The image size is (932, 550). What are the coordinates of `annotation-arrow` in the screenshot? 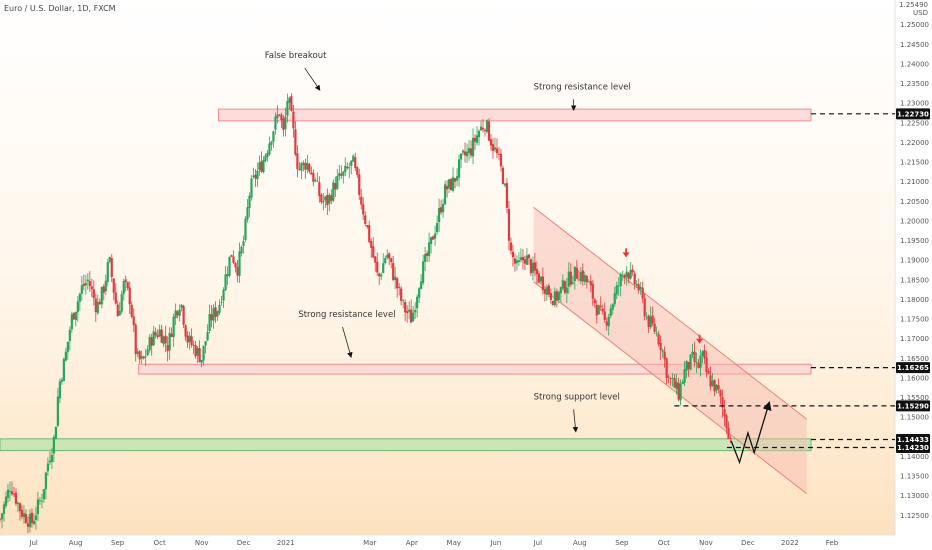 It's located at (347, 342).